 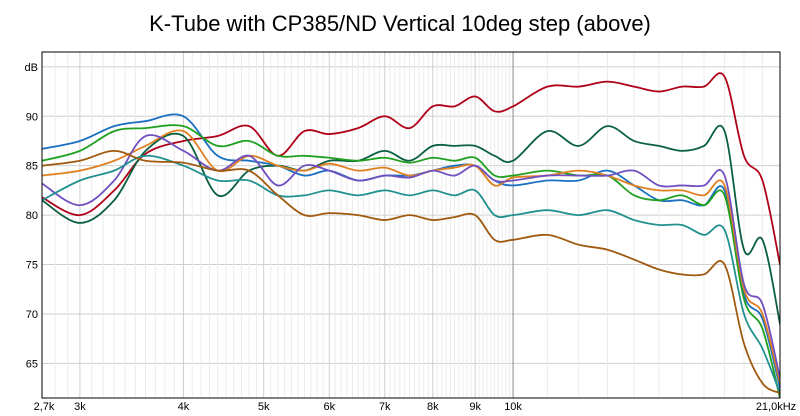 I want to click on x-tick-label: 2,7k, so click(x=44, y=407).